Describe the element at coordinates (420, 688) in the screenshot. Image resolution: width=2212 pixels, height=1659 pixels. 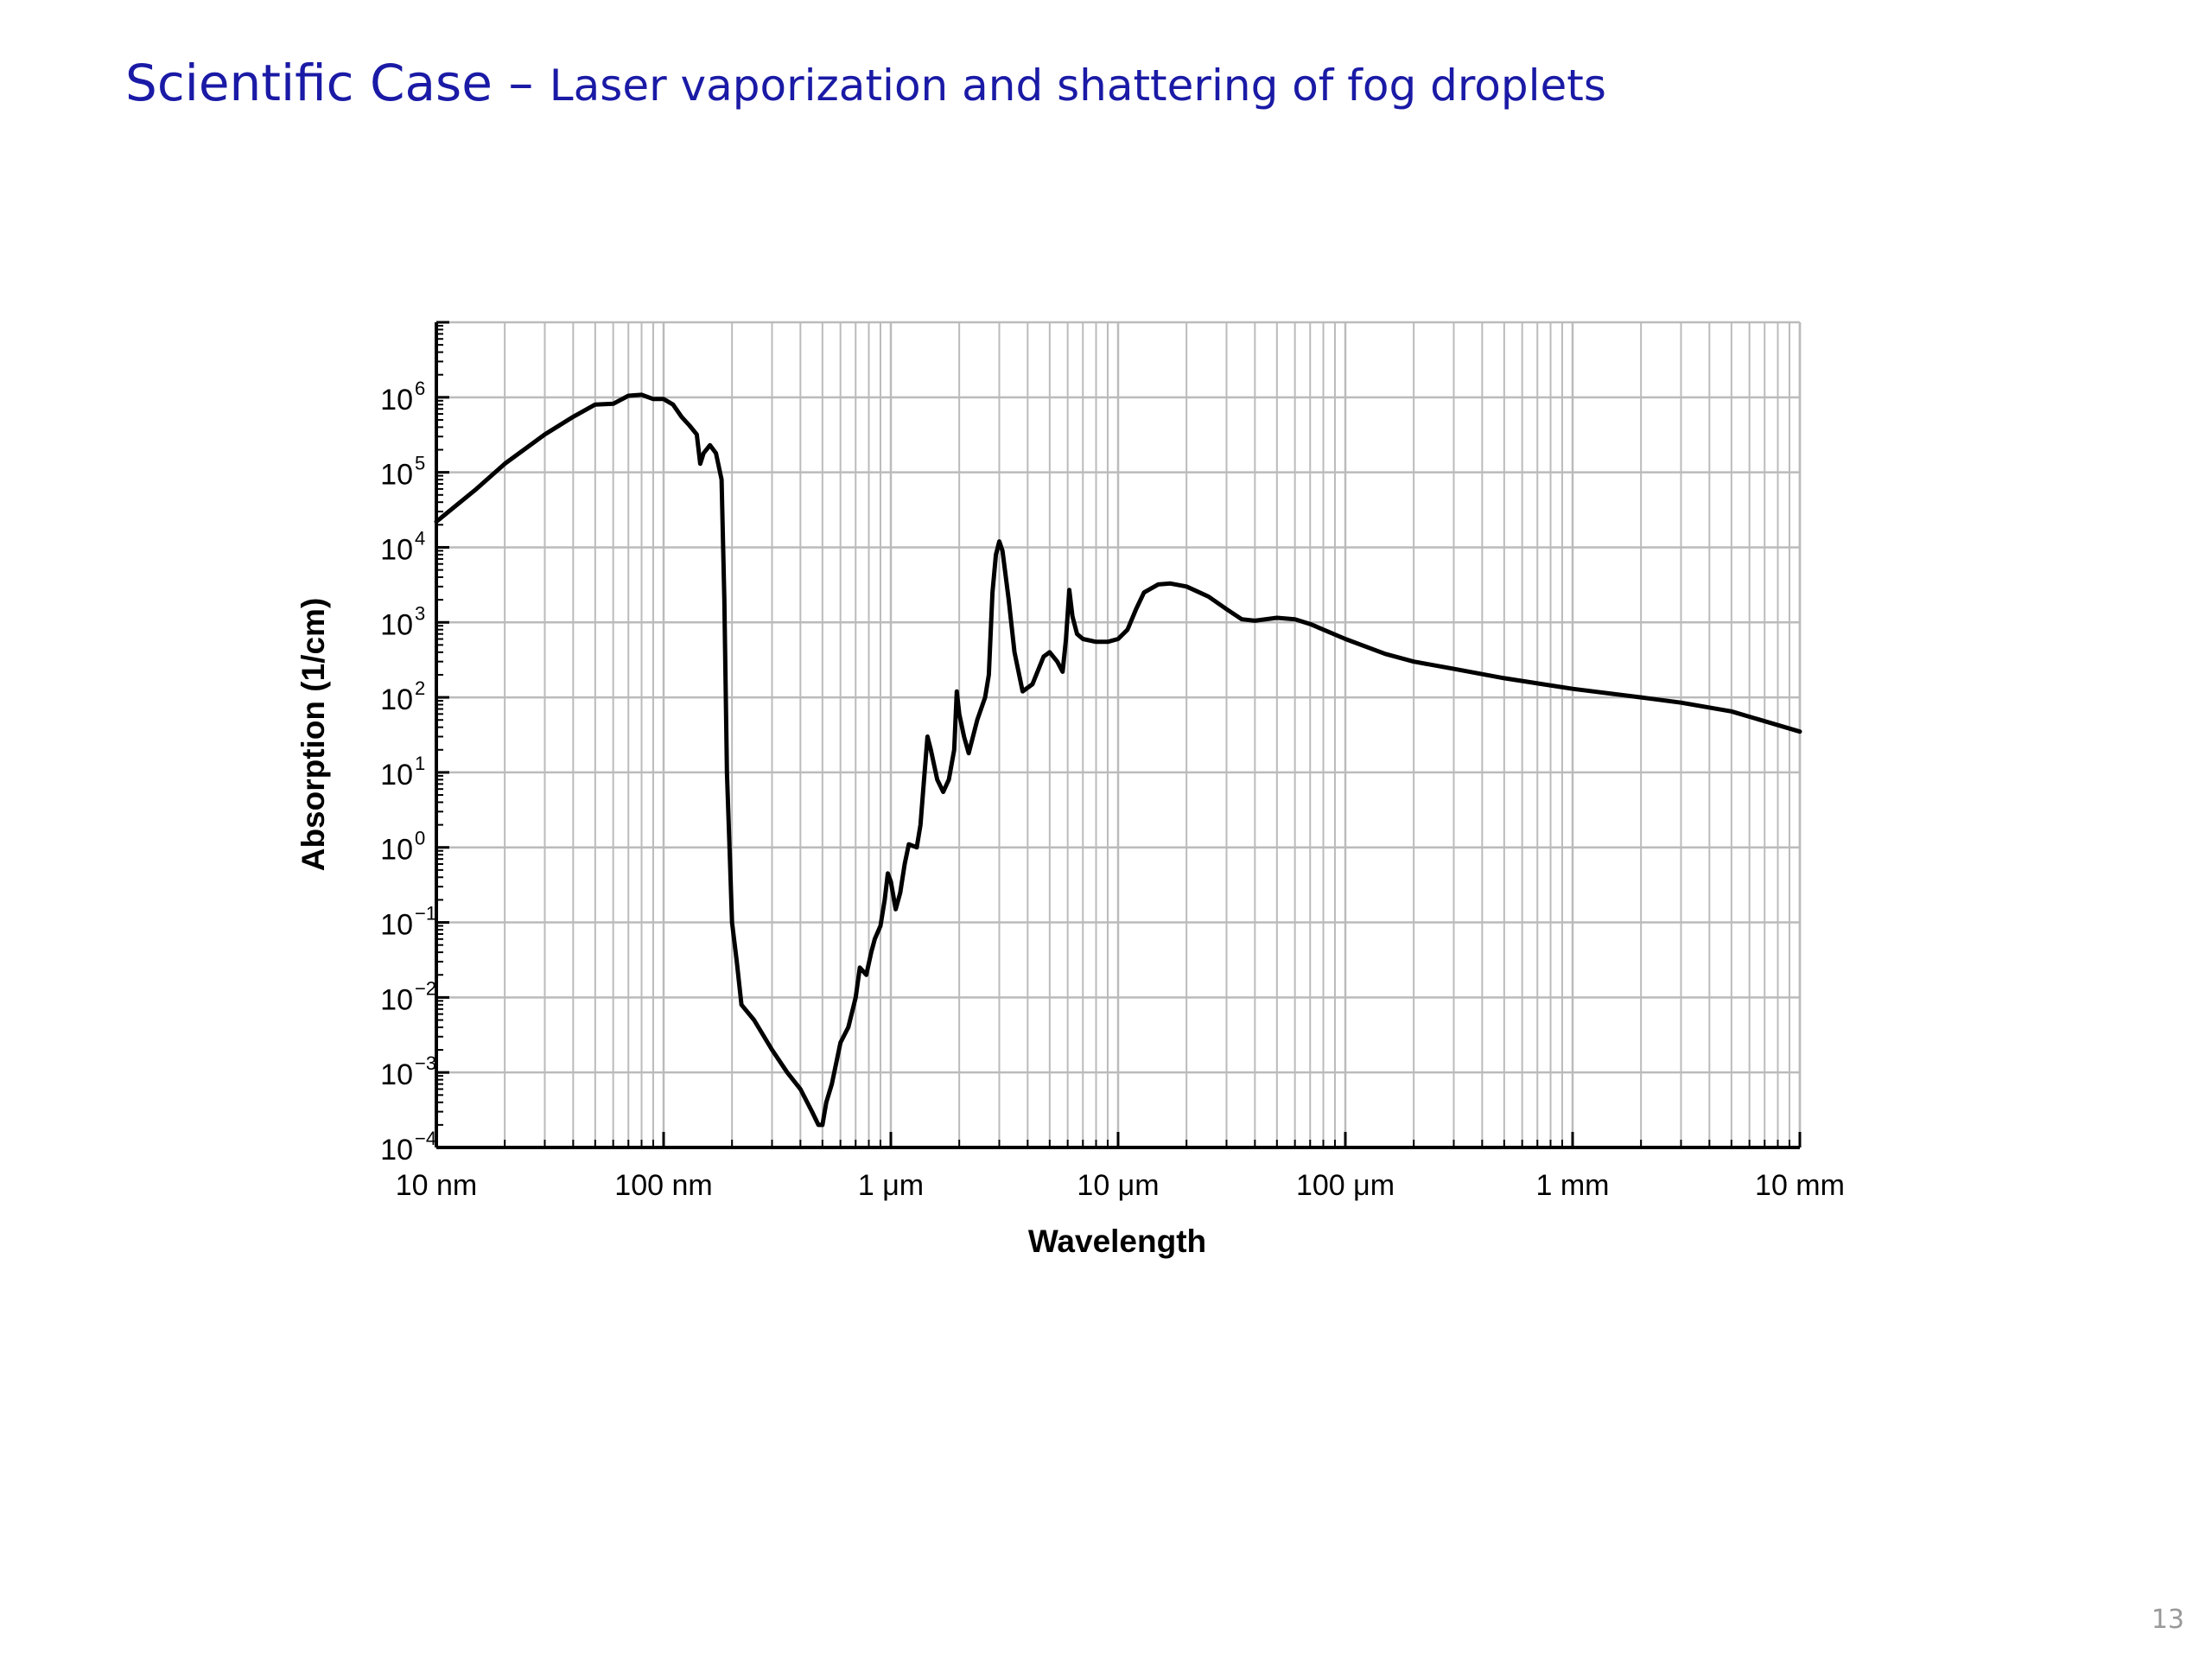
I see `y-tick-exponent: 2` at that location.